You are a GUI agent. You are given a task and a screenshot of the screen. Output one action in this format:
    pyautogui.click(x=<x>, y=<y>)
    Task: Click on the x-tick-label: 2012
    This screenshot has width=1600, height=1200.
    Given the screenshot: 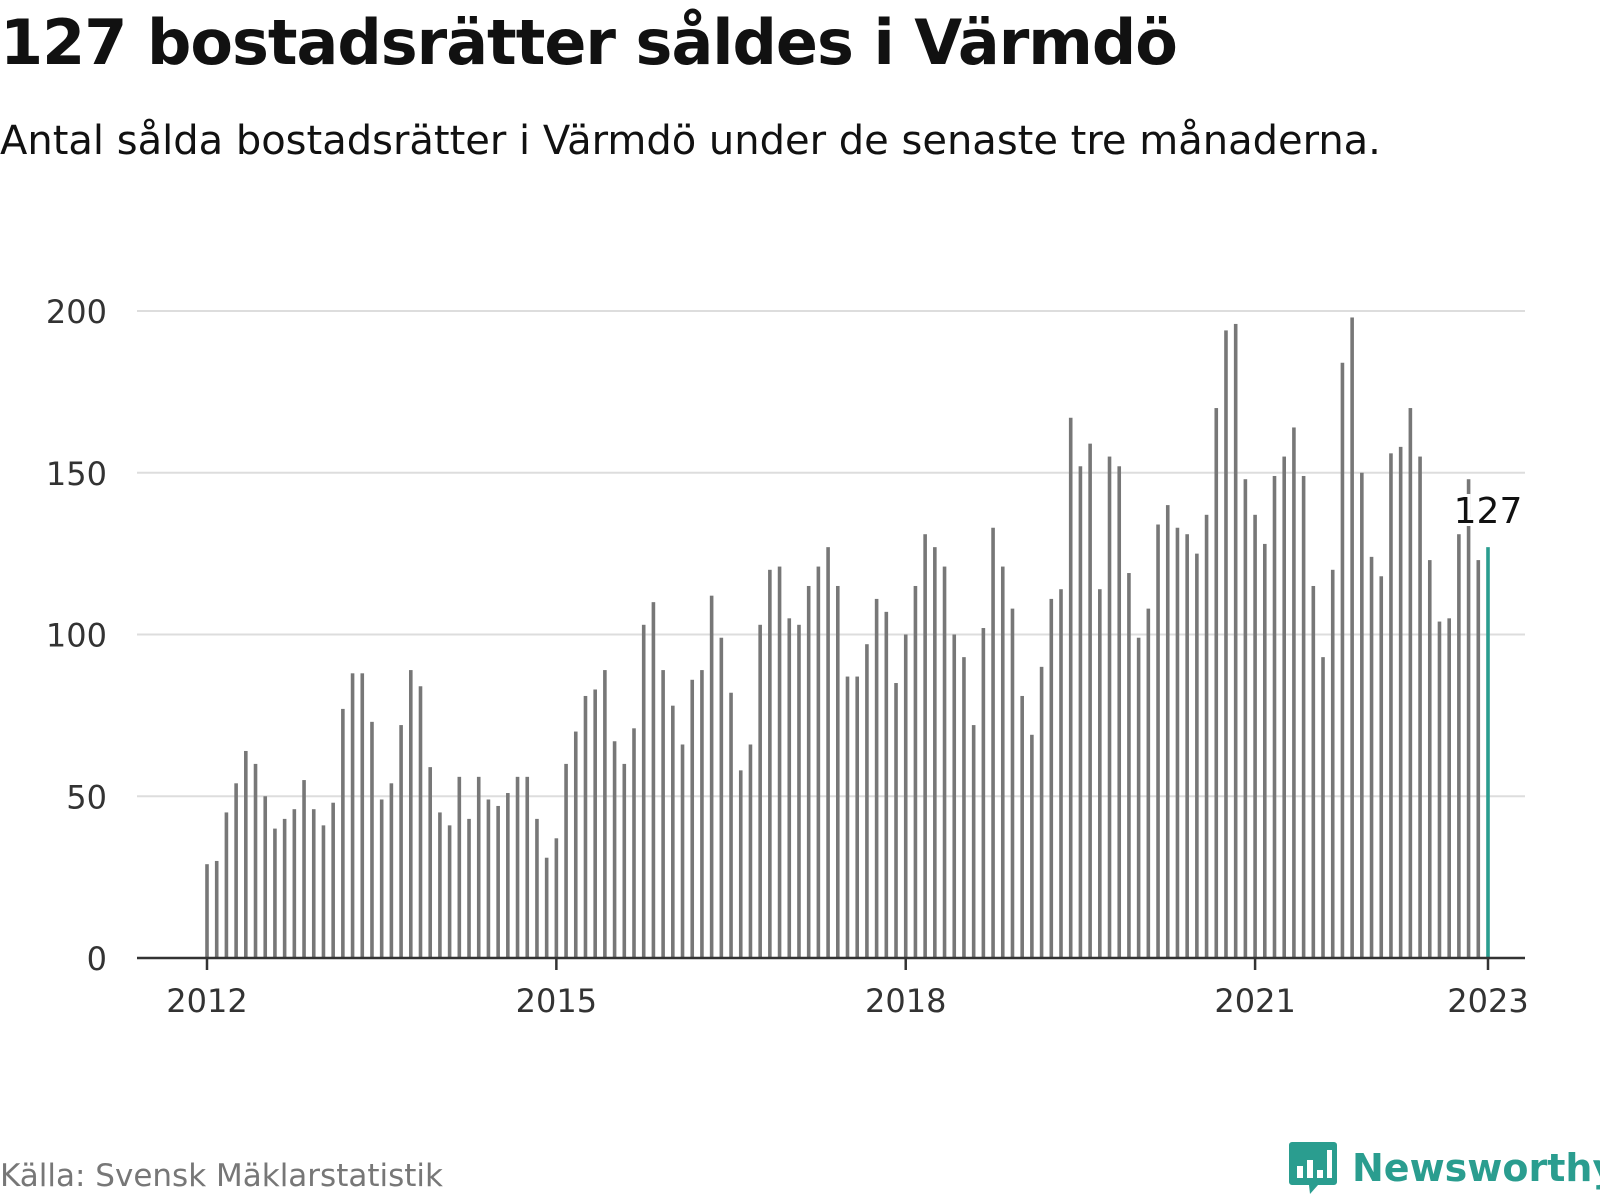 What is the action you would take?
    pyautogui.click(x=206, y=1001)
    